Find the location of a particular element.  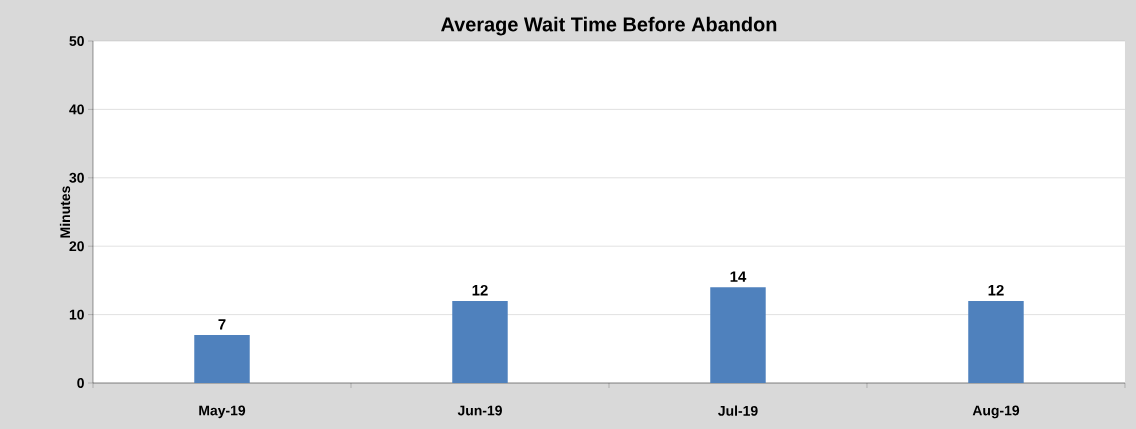

y-tick-label: 50 is located at coordinates (76, 41).